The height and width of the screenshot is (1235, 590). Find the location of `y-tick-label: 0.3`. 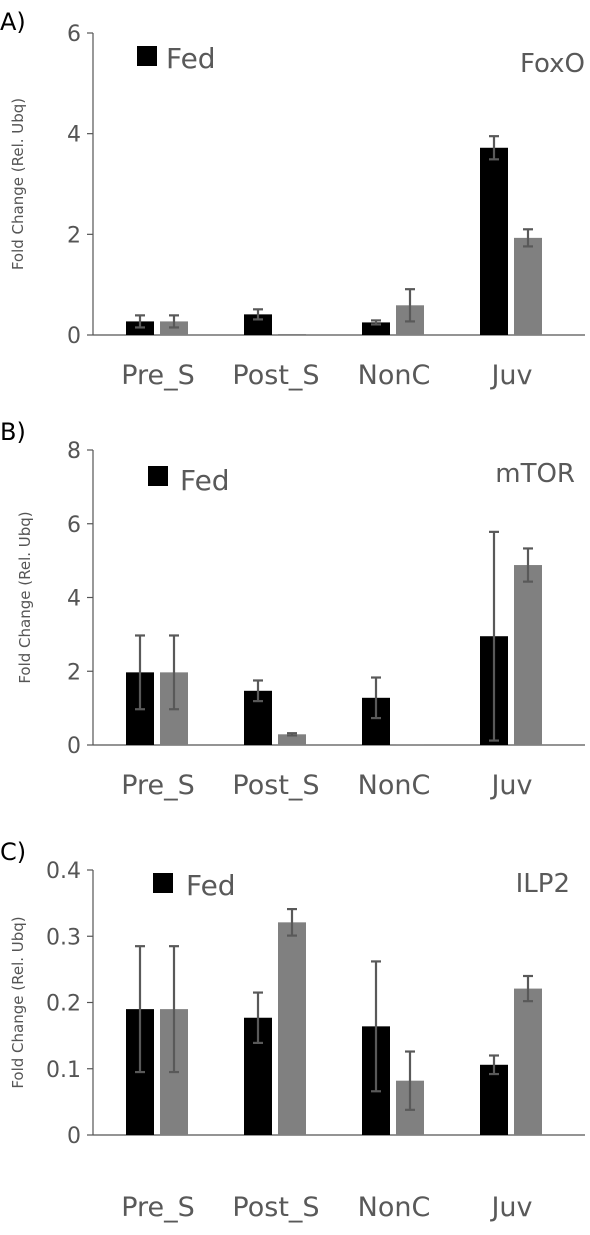

y-tick-label: 0.3 is located at coordinates (63, 937).